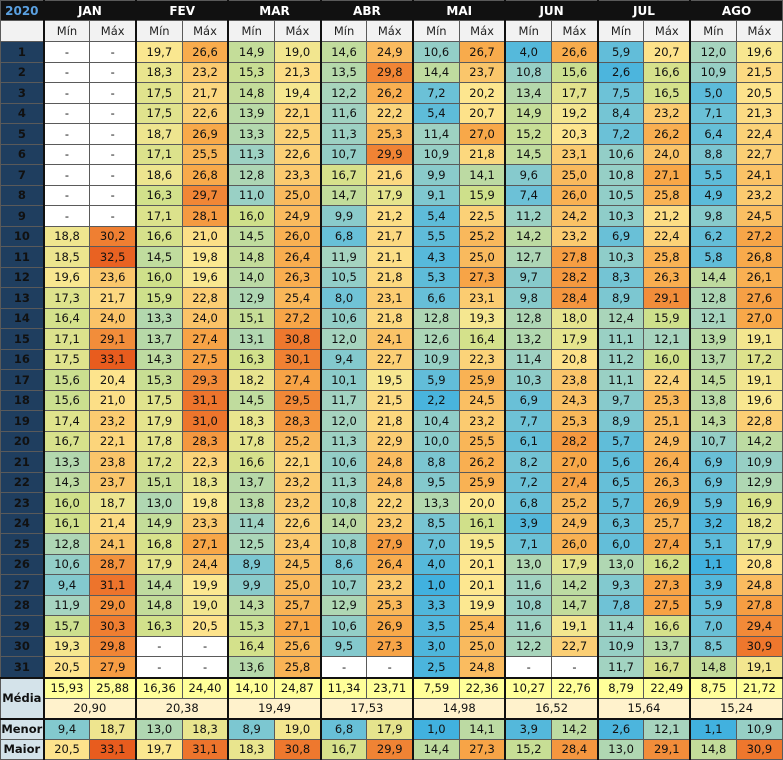 This screenshot has height=760, width=783. Describe the element at coordinates (343, 52) in the screenshot. I see `min-cell: 14,6` at that location.